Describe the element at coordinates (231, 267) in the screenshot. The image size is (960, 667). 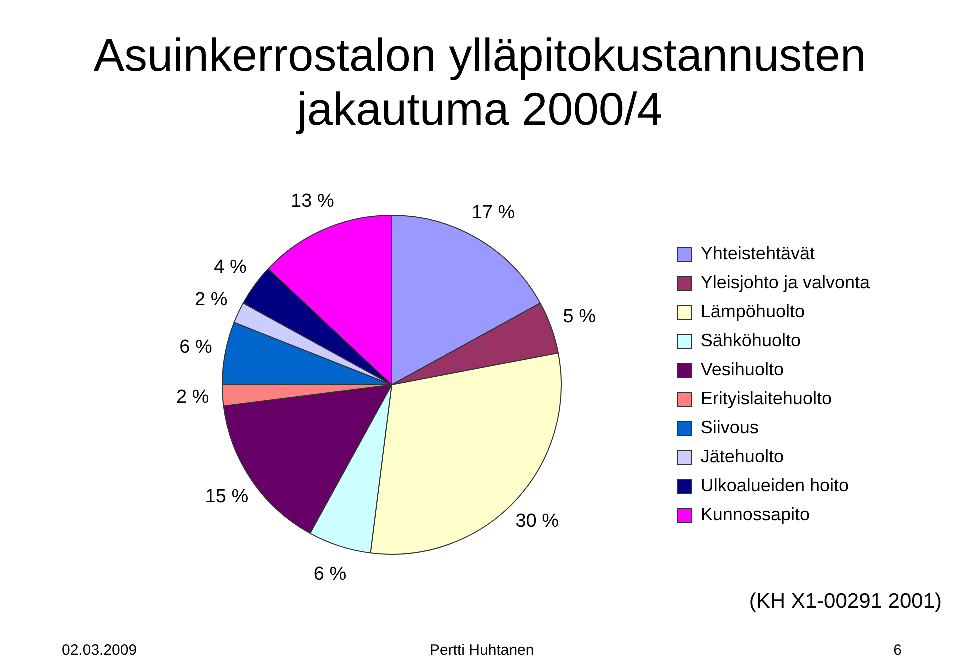
I see `data-label: 4 %` at that location.